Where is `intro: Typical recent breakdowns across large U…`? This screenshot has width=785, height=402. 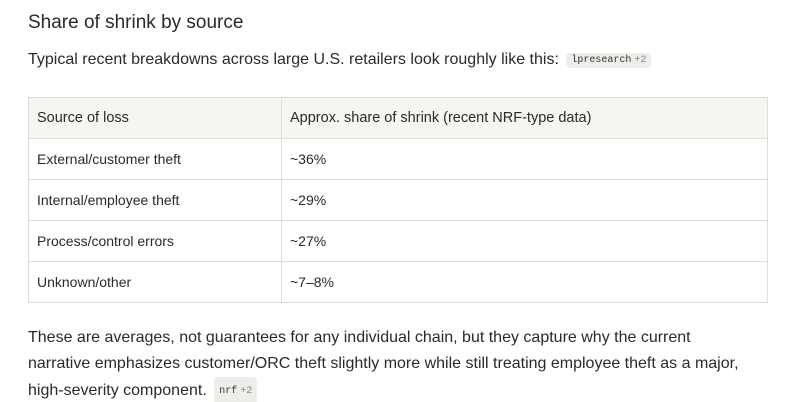
intro: Typical recent breakdowns across large U… is located at coordinates (340, 60).